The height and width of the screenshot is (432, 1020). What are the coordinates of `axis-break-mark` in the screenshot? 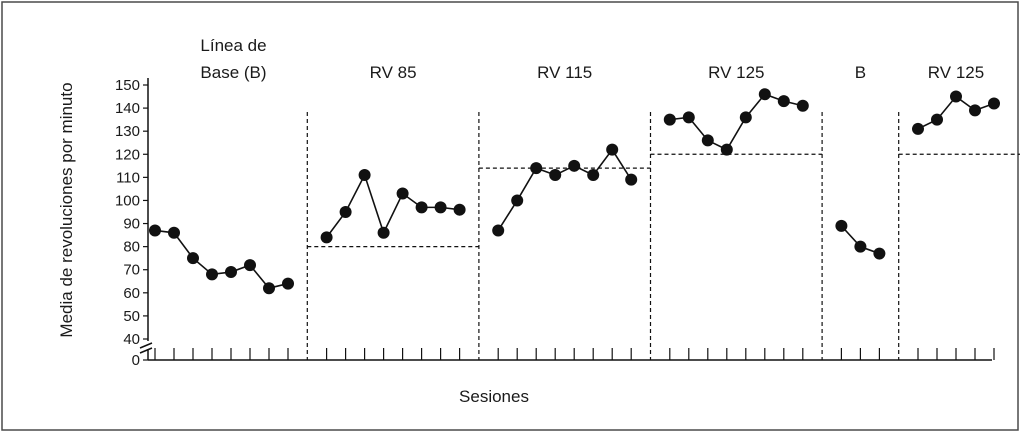 It's located at (146, 348).